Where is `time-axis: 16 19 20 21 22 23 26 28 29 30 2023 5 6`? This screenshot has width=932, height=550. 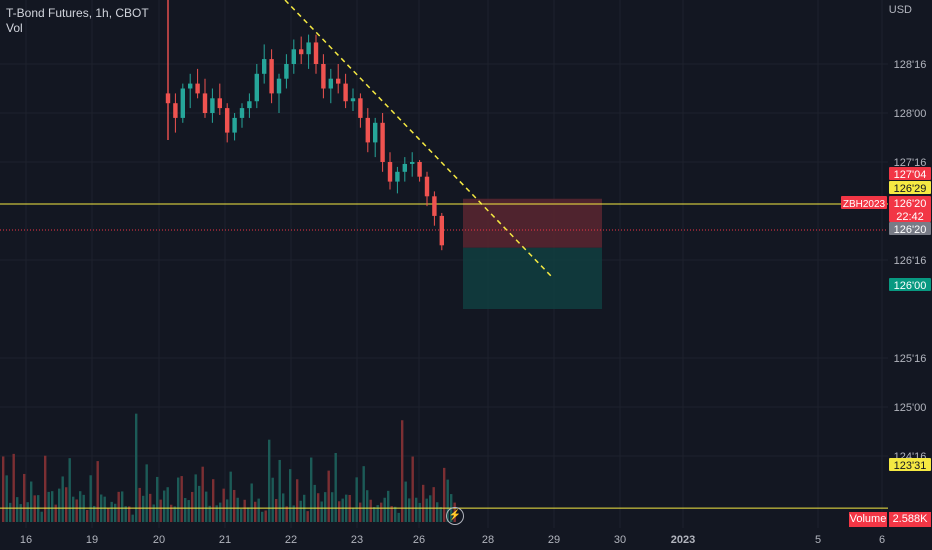 time-axis: 16 19 20 21 22 23 26 28 29 30 2023 5 6 is located at coordinates (452, 540).